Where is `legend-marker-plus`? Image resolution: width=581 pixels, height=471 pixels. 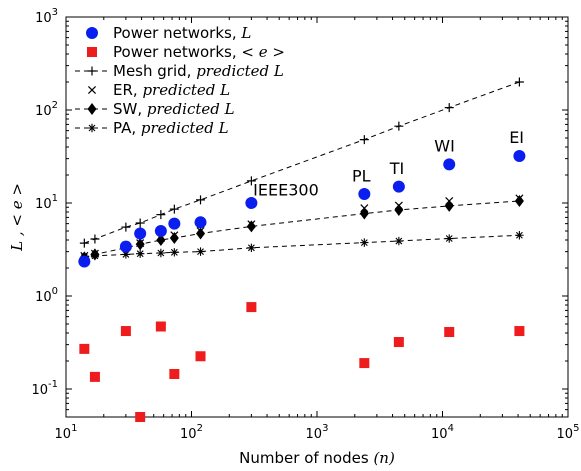
legend-marker-plus is located at coordinates (92, 71).